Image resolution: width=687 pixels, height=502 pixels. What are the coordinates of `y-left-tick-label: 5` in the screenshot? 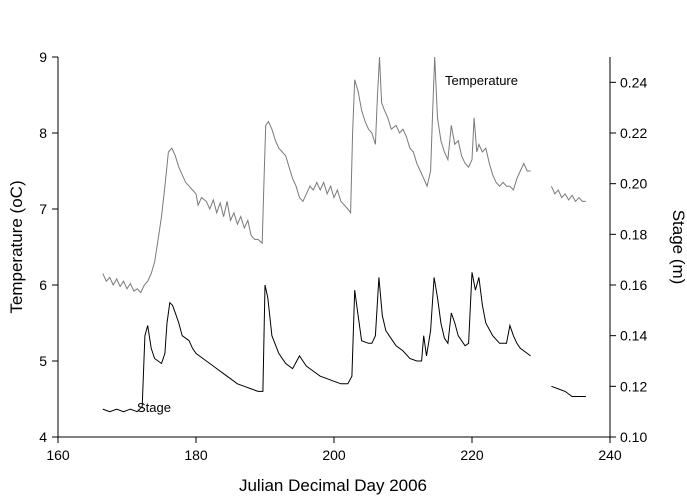 It's located at (43, 361).